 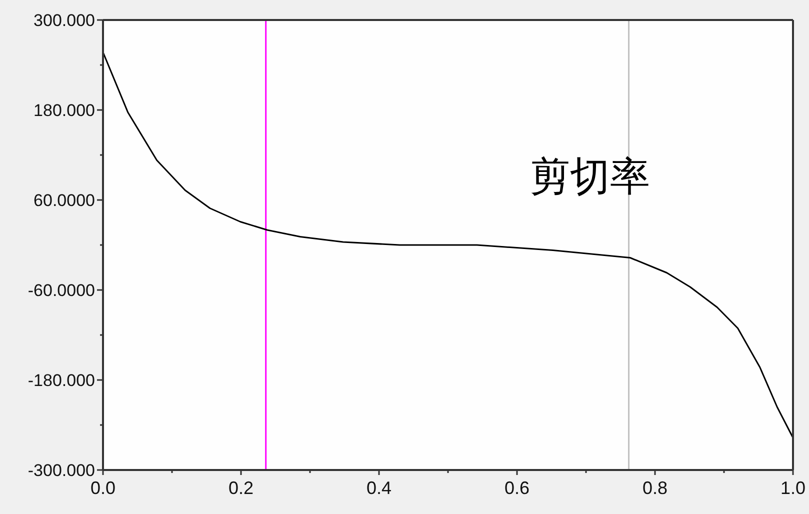 I want to click on y-tick-label: -180.000, so click(x=61, y=380).